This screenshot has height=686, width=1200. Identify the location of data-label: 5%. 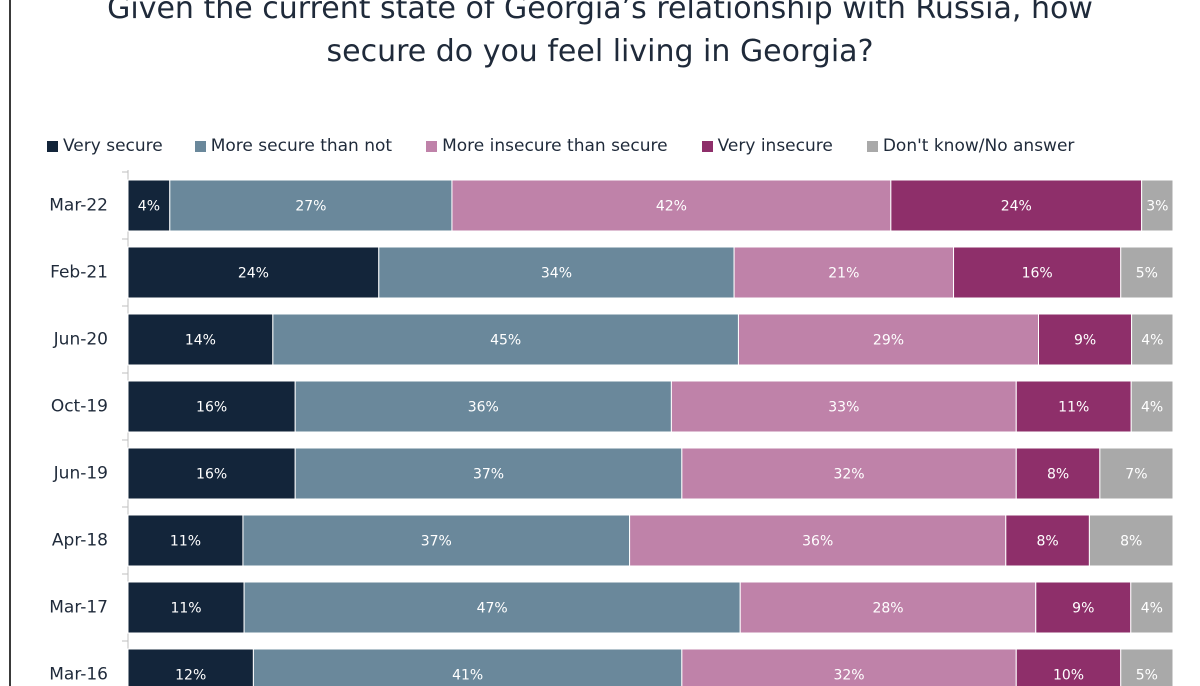
(1147, 274).